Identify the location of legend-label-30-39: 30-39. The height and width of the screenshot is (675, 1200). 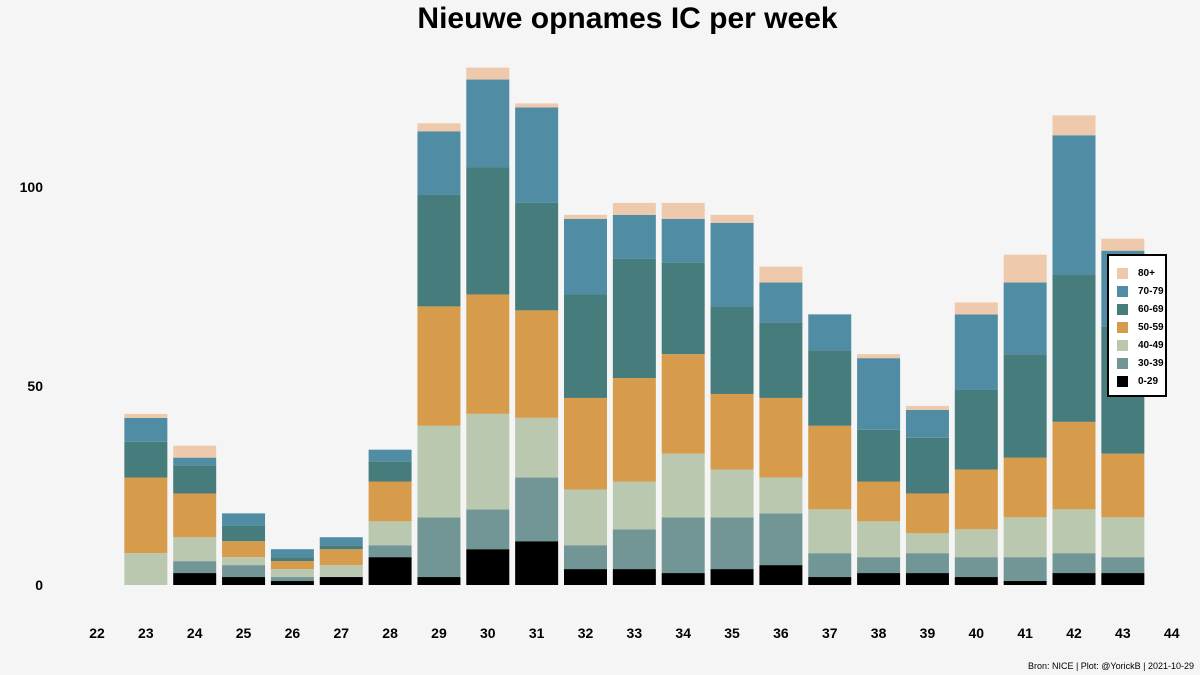
(1151, 363).